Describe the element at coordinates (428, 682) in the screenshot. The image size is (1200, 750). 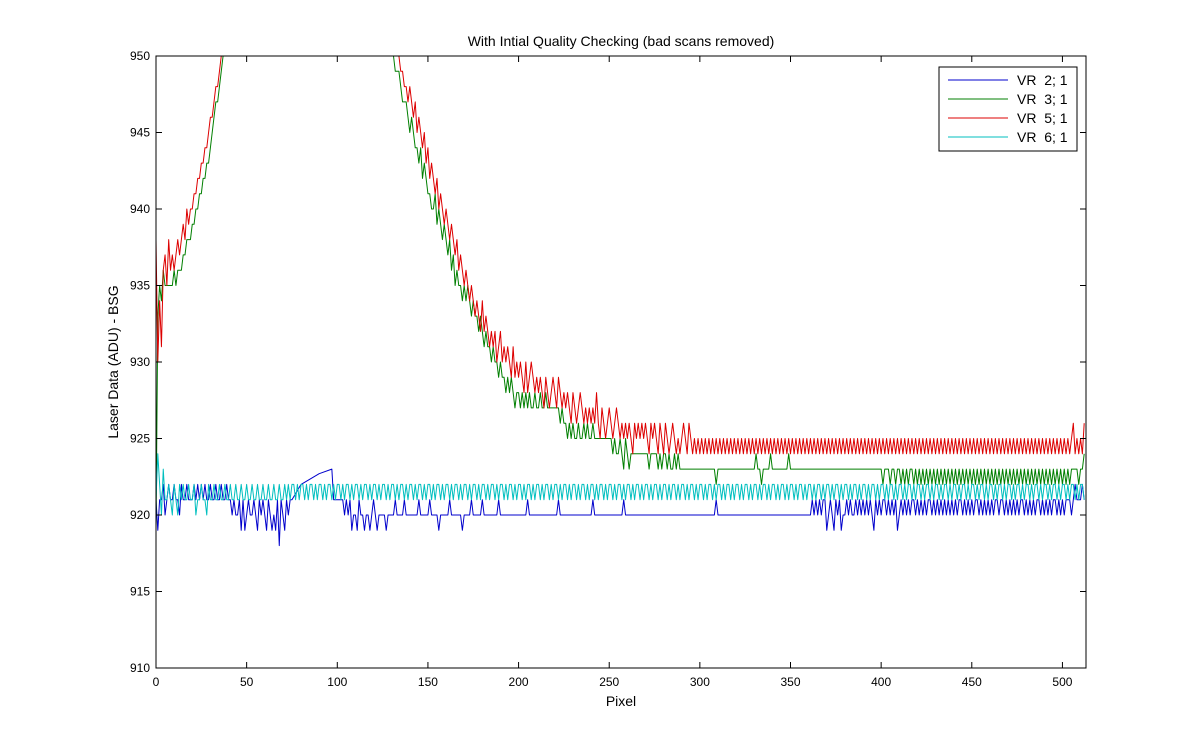
I see `x-tick-label: 150` at that location.